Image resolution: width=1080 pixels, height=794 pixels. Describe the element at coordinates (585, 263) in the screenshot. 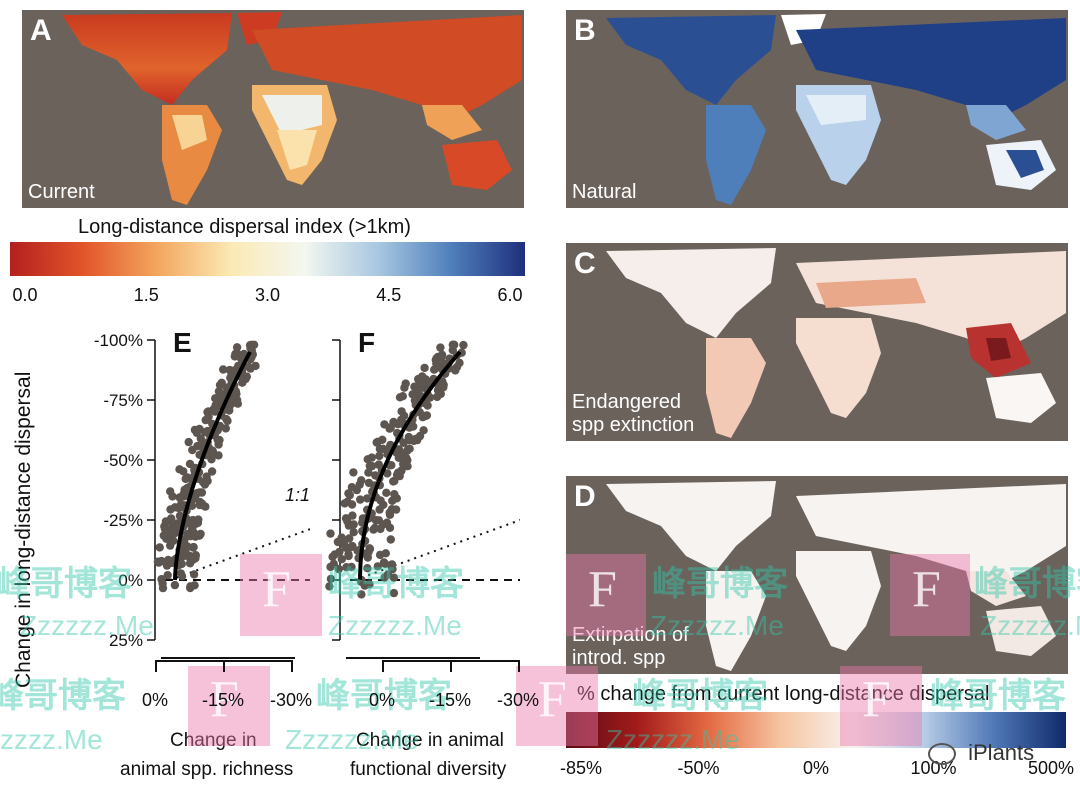

I see `panel-letter-c: C` at that location.